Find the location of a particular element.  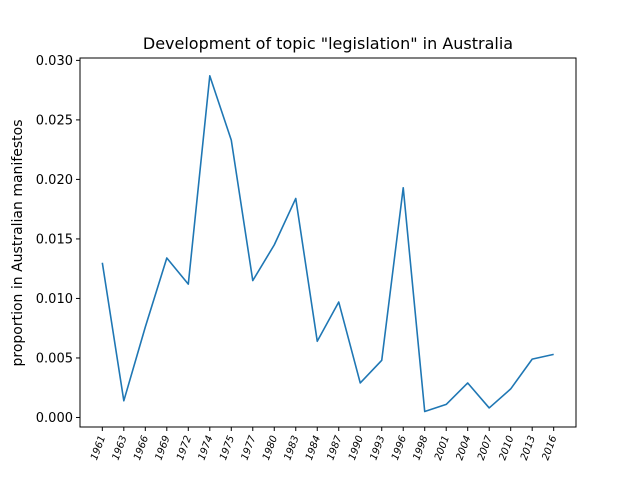

x-tick-label: 1966 is located at coordinates (141, 448).